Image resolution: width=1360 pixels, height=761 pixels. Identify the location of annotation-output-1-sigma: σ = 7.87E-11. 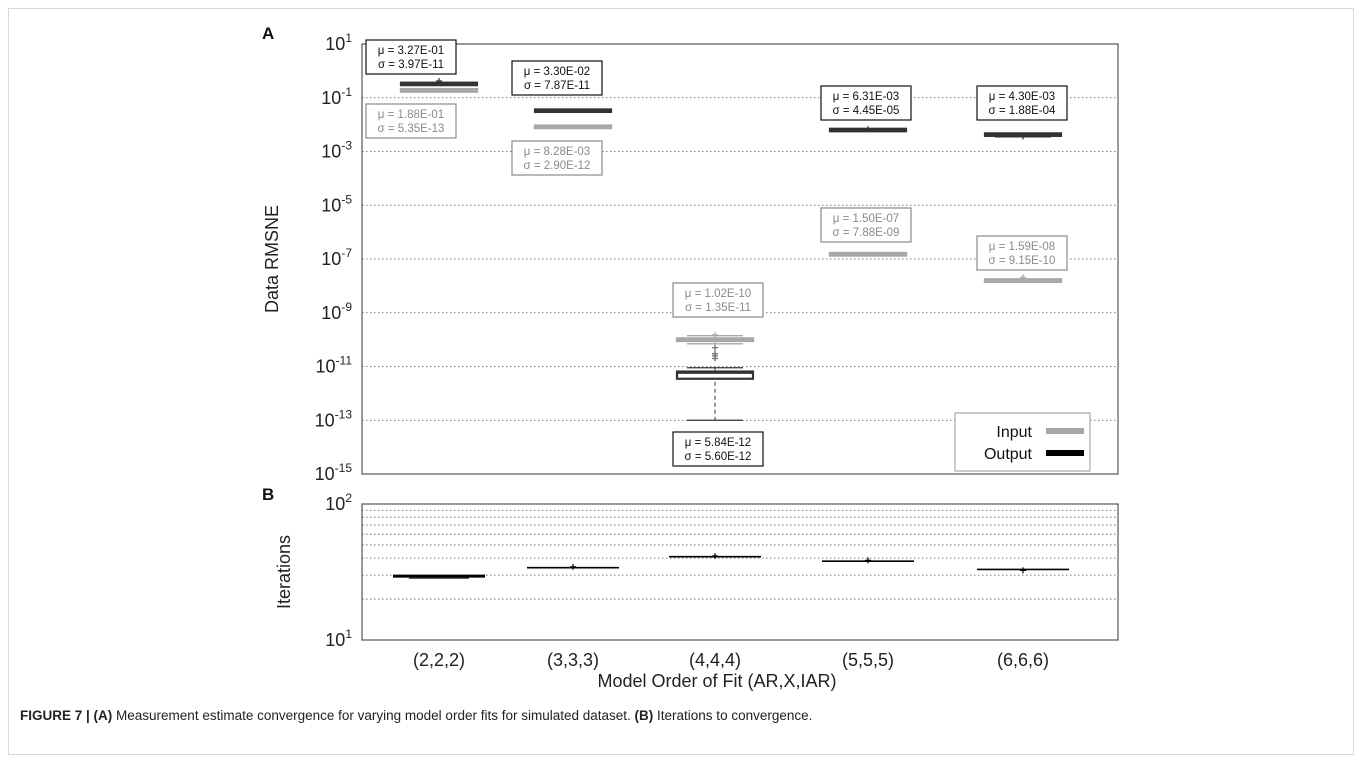
(557, 86).